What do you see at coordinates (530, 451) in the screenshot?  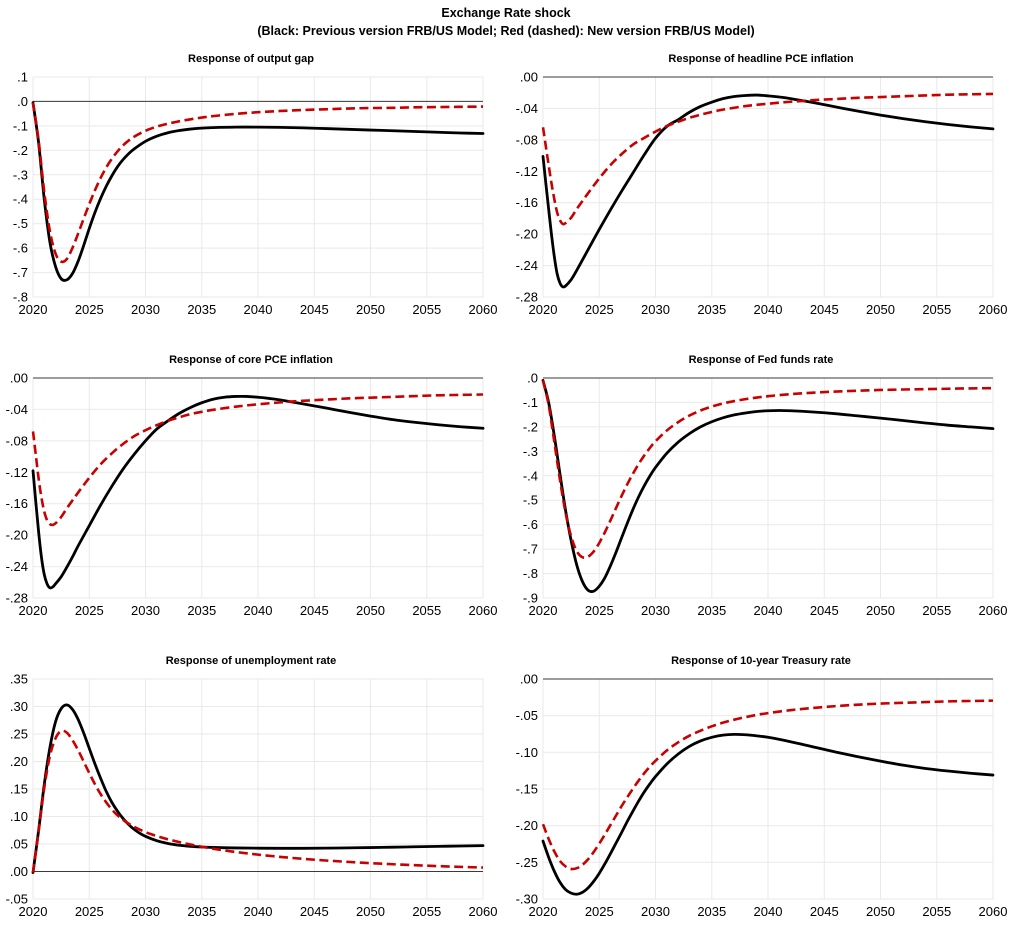 I see `svg-text: -.3` at bounding box center [530, 451].